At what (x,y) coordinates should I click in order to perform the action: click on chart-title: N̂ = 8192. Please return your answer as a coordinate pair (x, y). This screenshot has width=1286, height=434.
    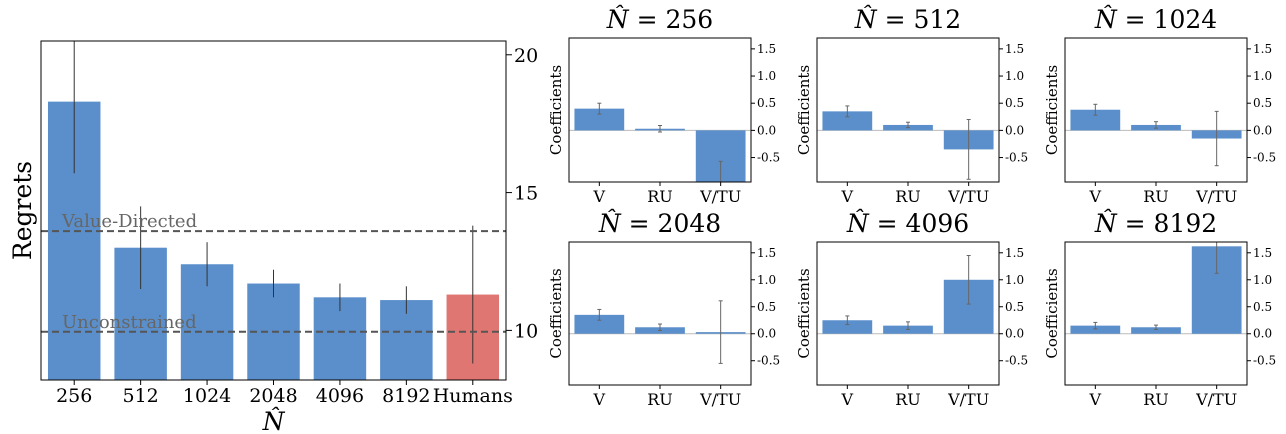
    Looking at the image, I should click on (1155, 223).